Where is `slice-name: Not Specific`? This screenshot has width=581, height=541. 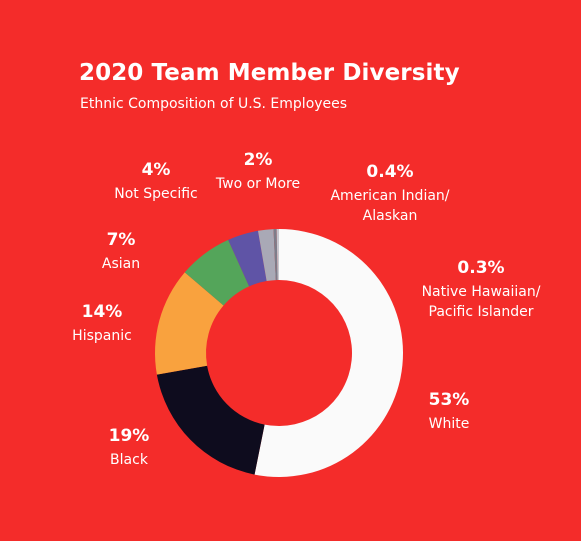 slice-name: Not Specific is located at coordinates (155, 194).